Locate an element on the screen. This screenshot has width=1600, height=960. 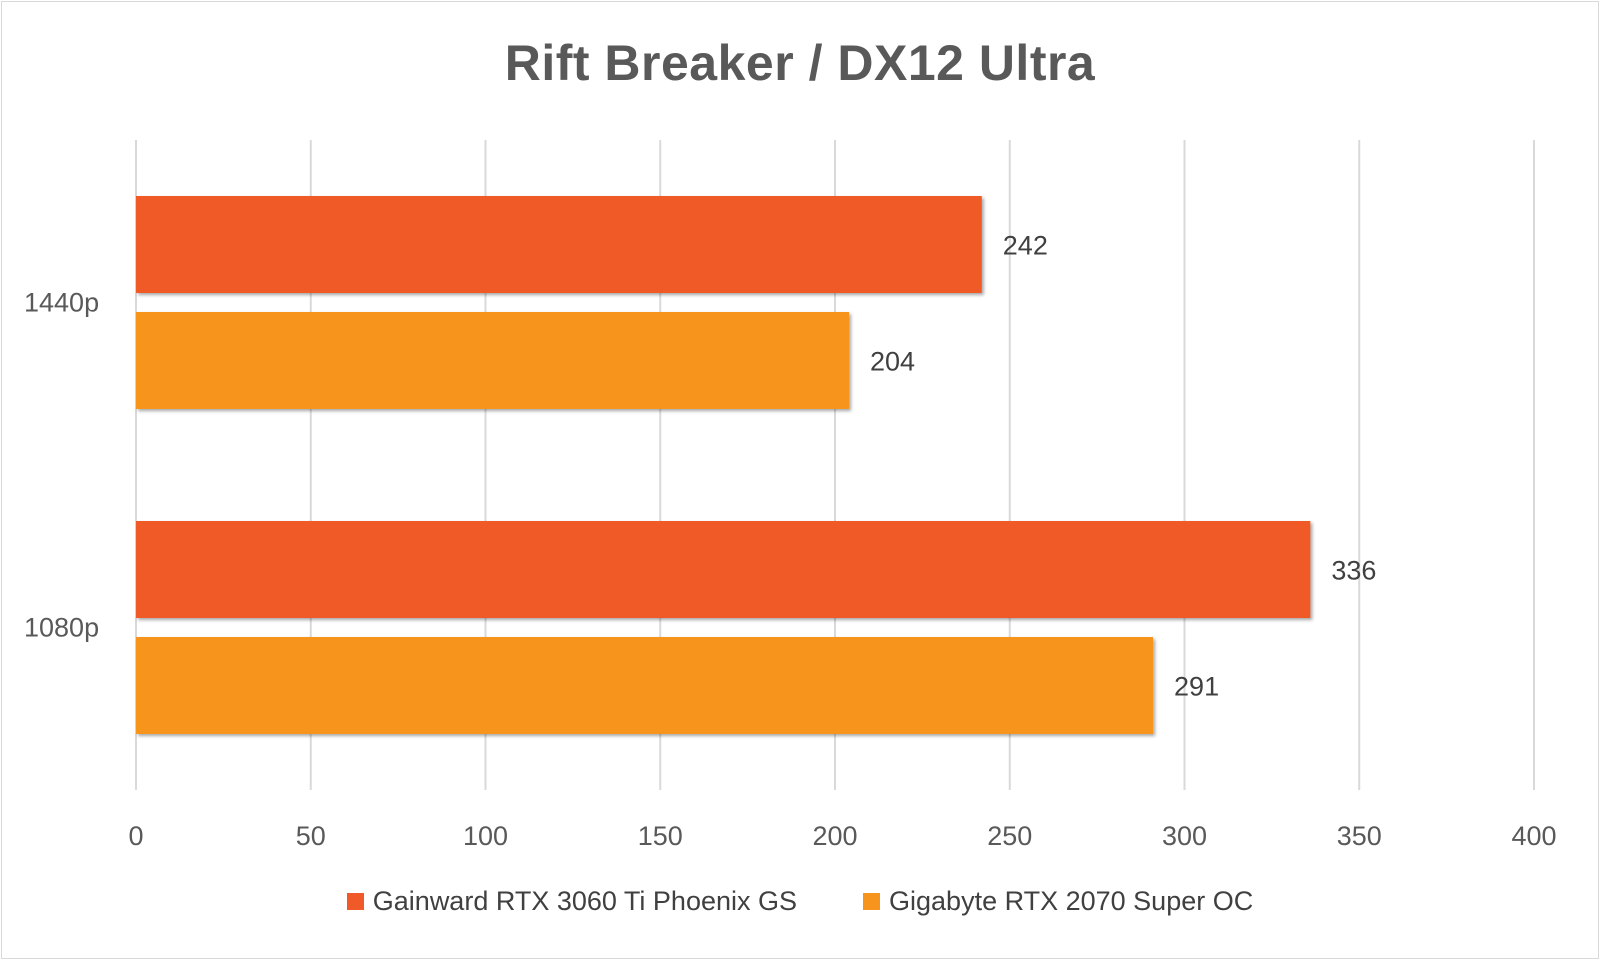
x-tick-label: 100 is located at coordinates (485, 836).